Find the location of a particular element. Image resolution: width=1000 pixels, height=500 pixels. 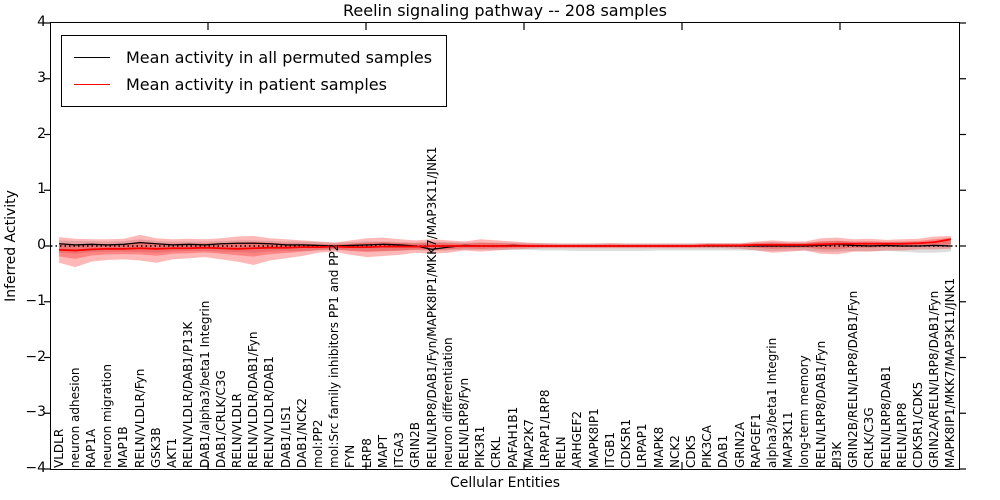

x-tick-label: MAPK8IP1/MKK7/MAP3K11/JNK1 is located at coordinates (950, 372).